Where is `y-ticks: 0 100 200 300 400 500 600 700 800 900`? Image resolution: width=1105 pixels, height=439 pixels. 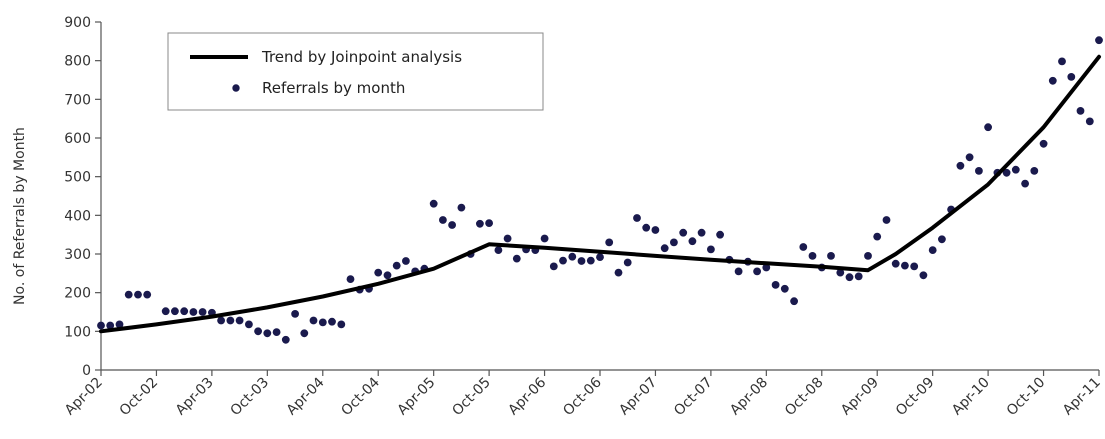 y-ticks: 0 100 200 300 400 500 600 700 800 900 is located at coordinates (82, 197).